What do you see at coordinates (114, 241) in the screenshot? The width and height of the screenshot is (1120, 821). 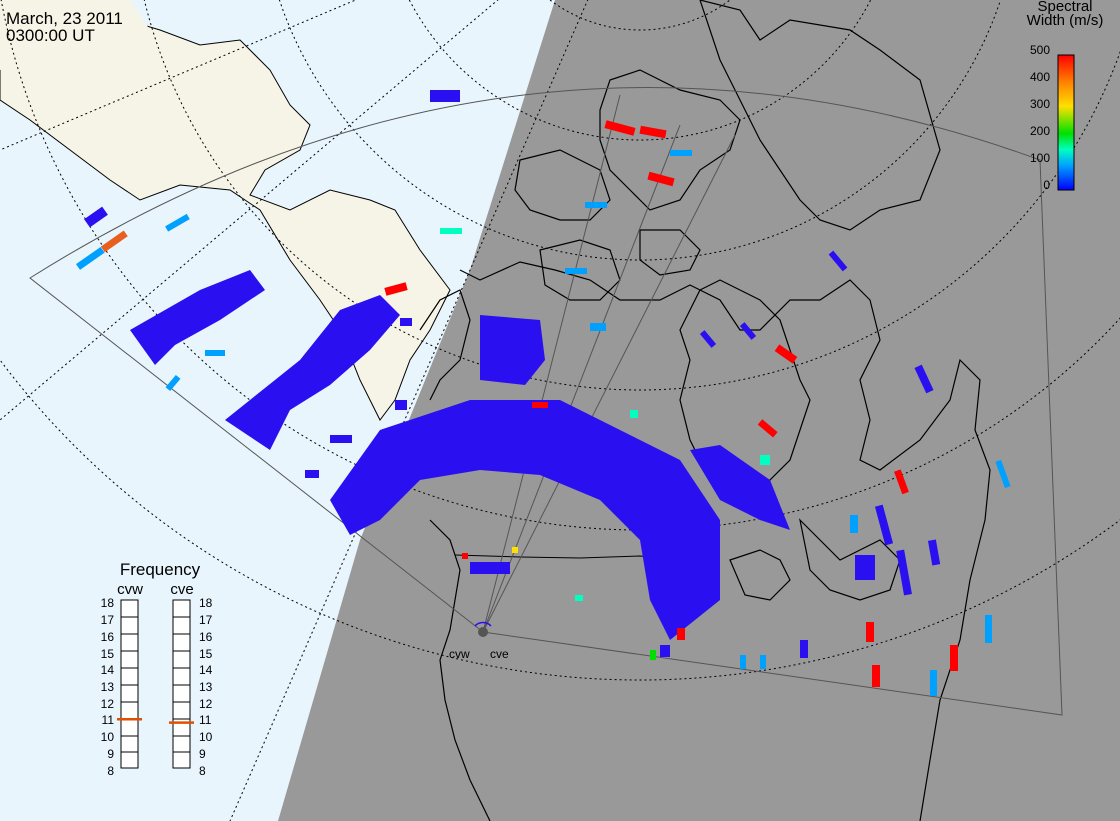 I see `orange-echoes` at bounding box center [114, 241].